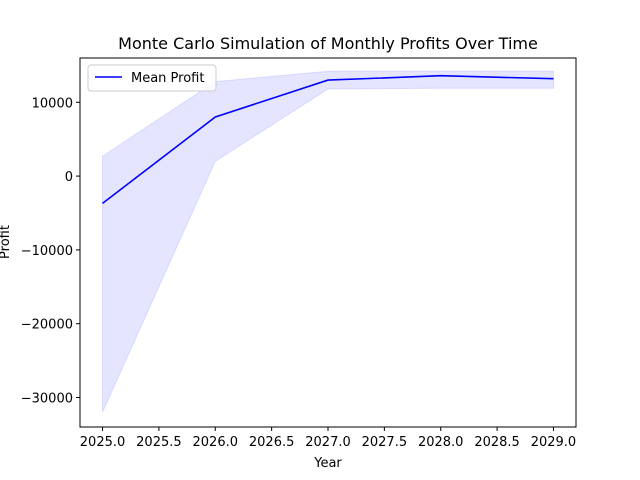 The image size is (640, 480). I want to click on legend-label-mean-profit: Mean Profit, so click(167, 78).